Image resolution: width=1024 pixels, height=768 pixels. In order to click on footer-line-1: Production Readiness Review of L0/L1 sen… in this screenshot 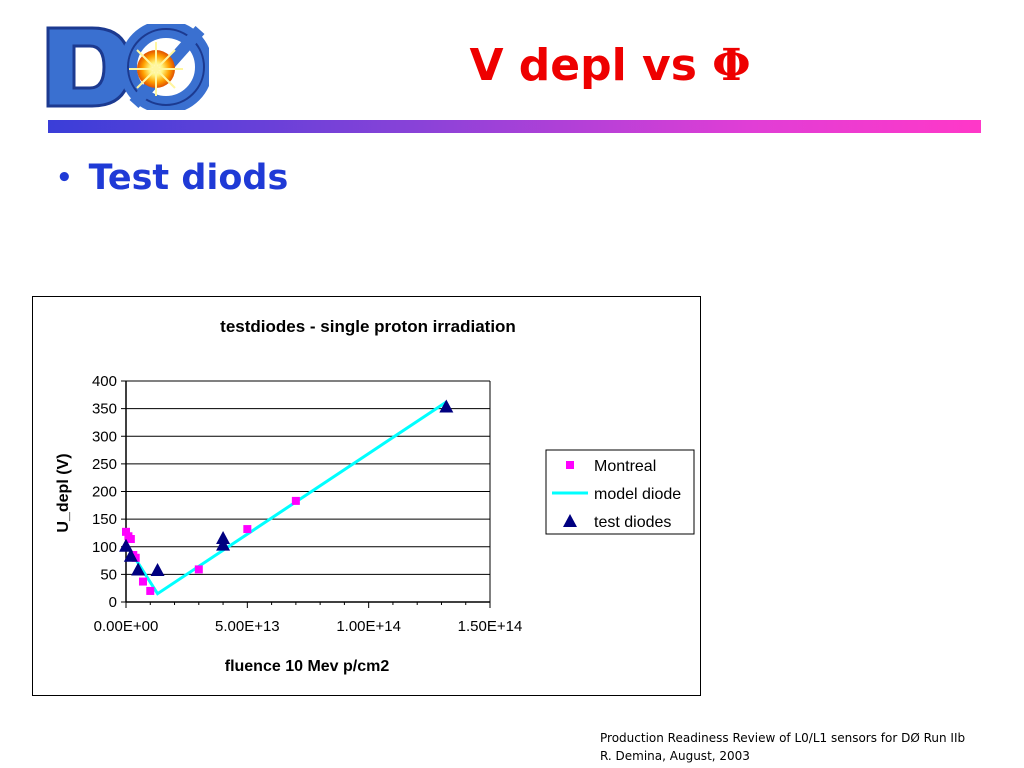, I will do `click(783, 738)`.